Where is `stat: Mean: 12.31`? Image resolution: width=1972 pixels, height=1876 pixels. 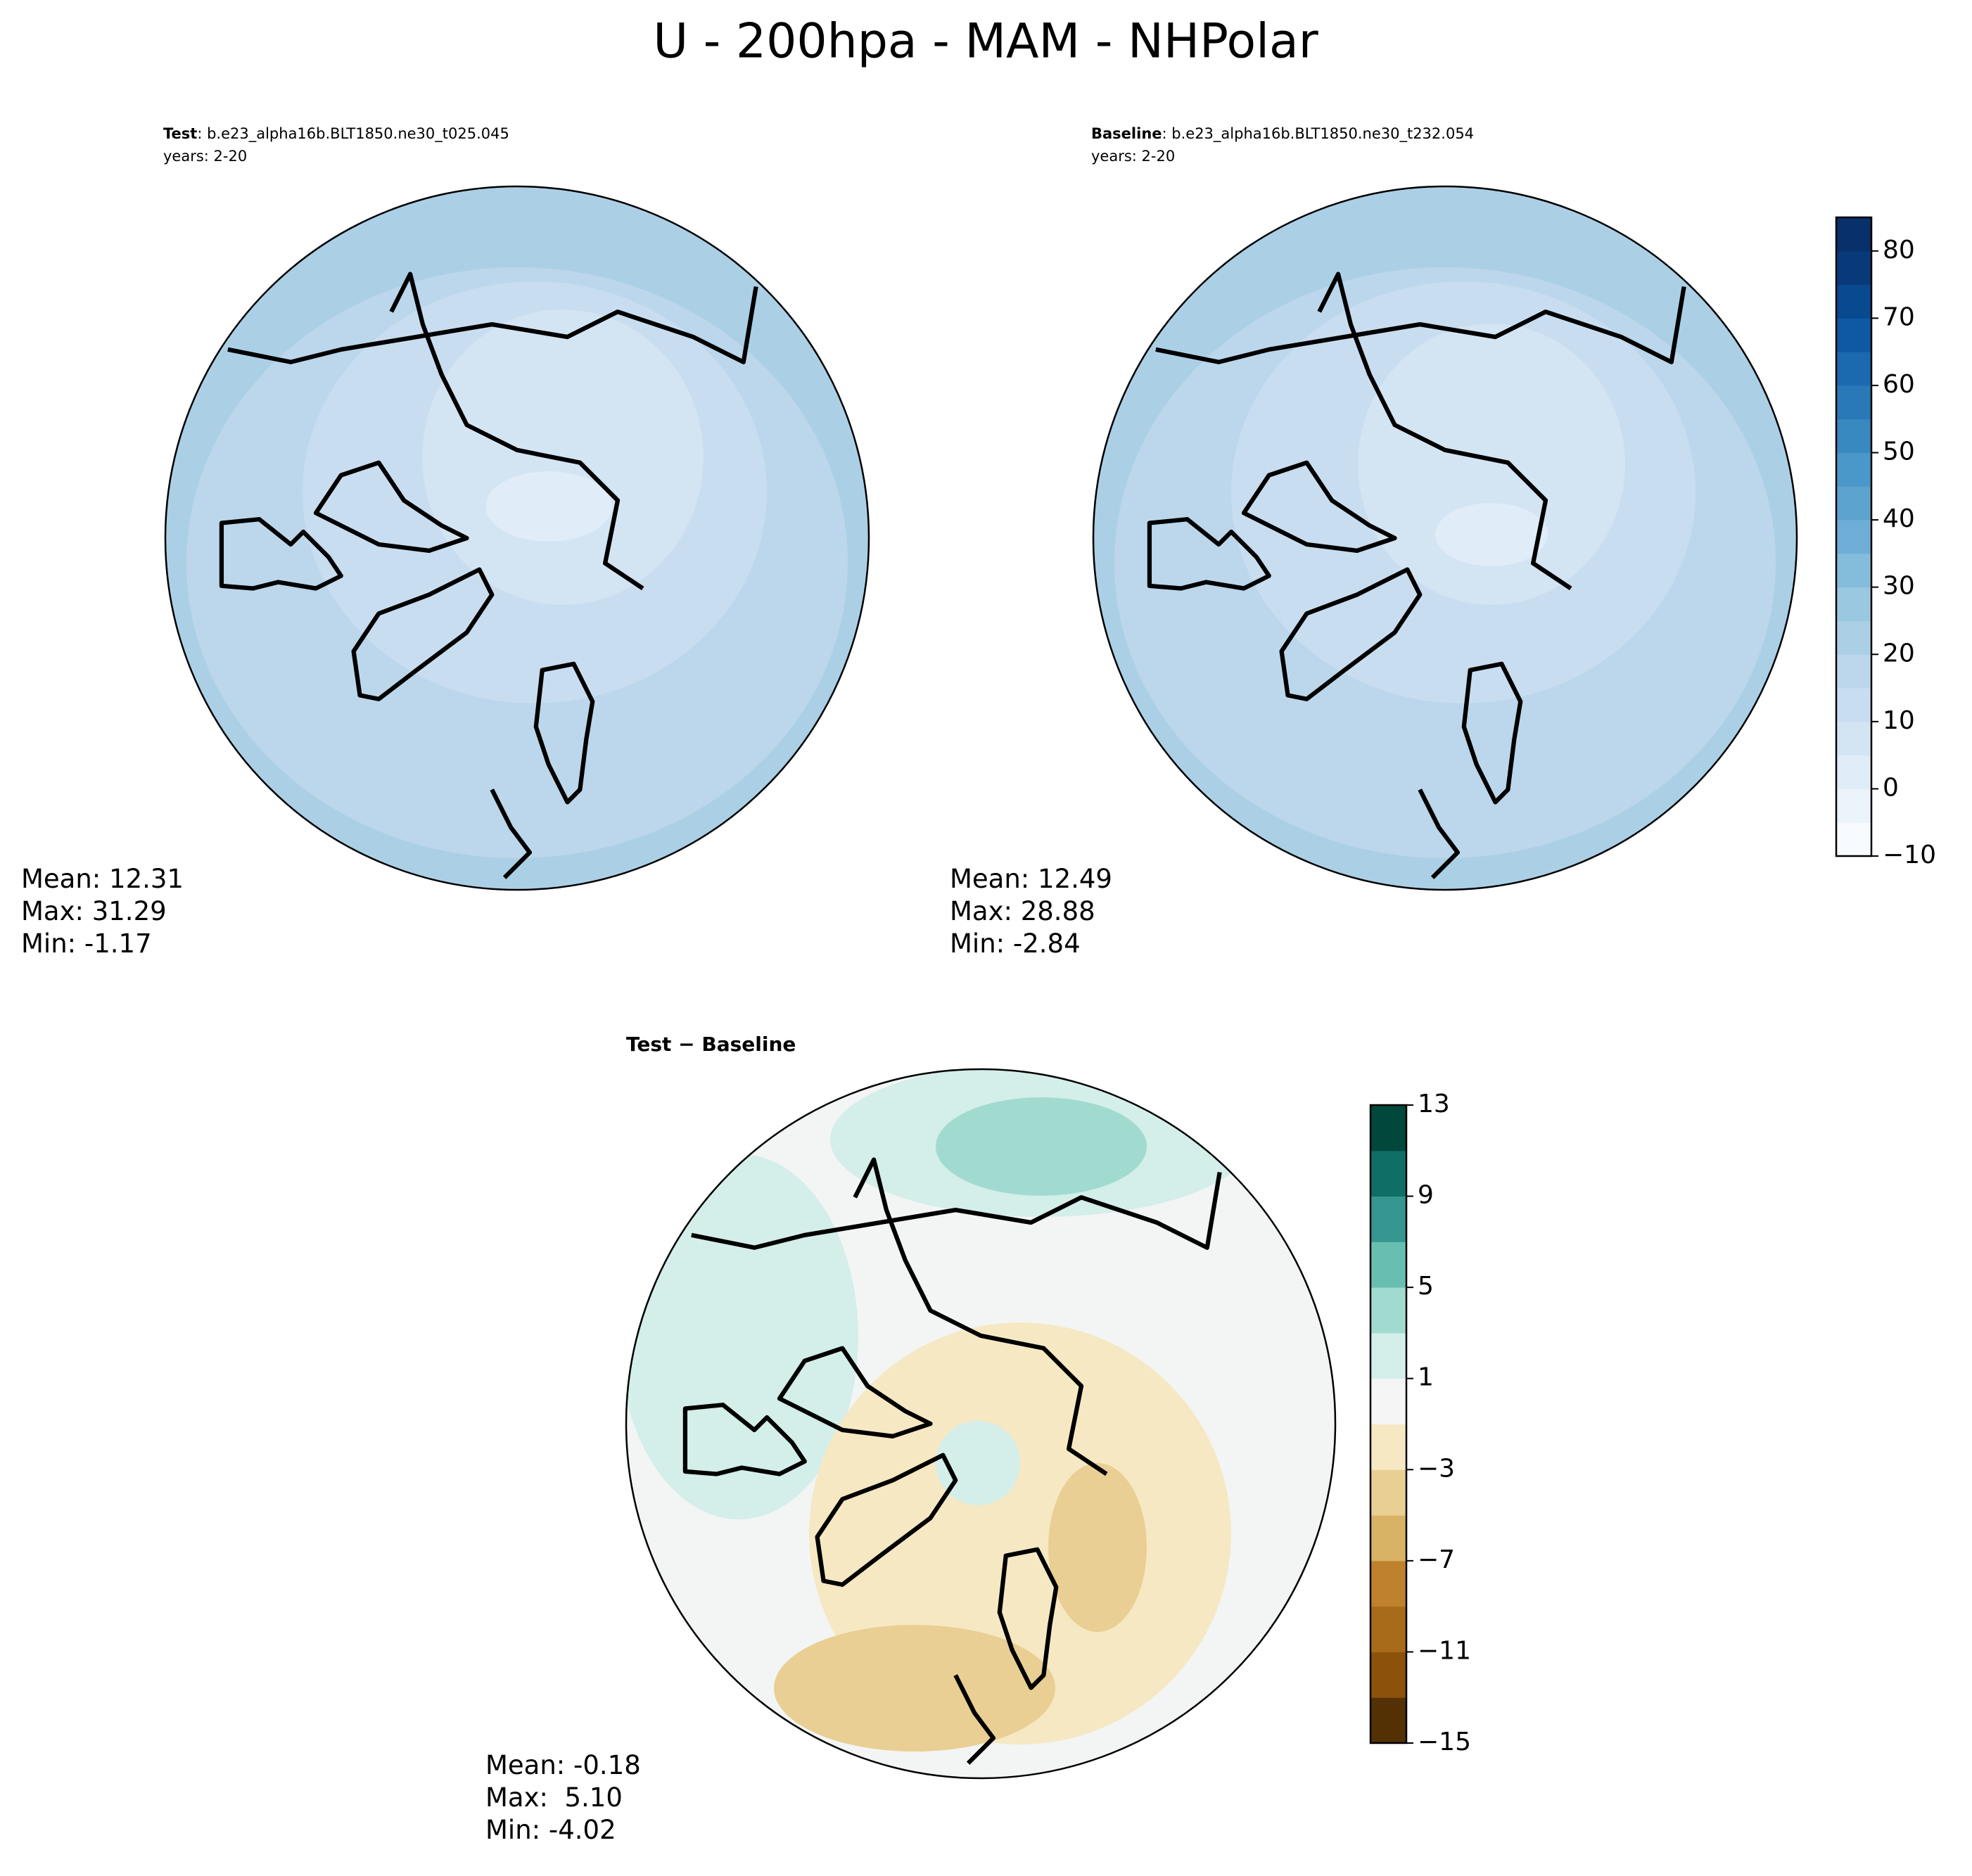
stat: Mean: 12.31 is located at coordinates (103, 879).